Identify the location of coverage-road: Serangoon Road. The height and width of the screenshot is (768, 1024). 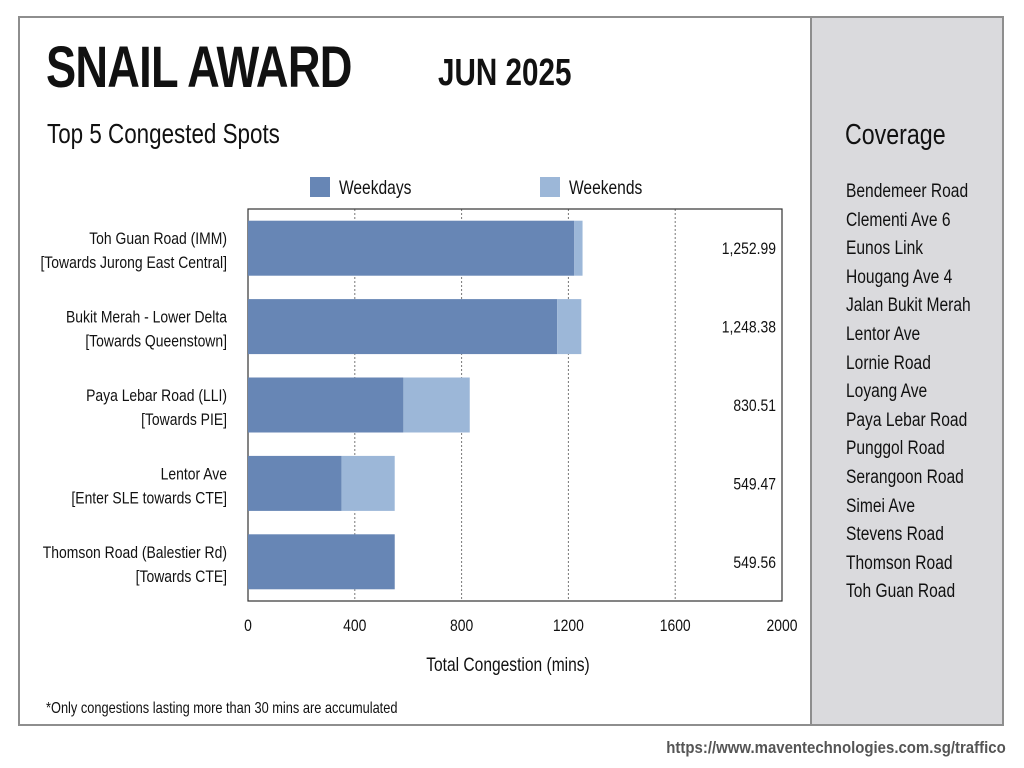
(905, 477).